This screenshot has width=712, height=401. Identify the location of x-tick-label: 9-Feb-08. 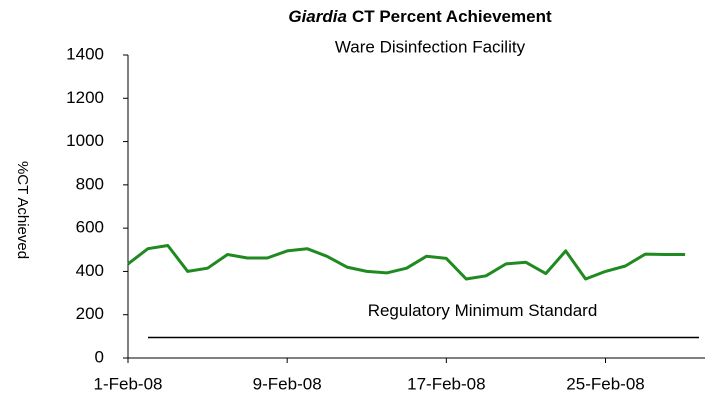
(287, 383).